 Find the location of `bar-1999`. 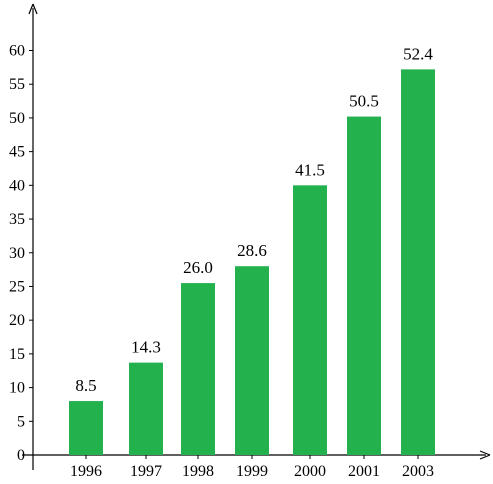

bar-1999 is located at coordinates (252, 360).